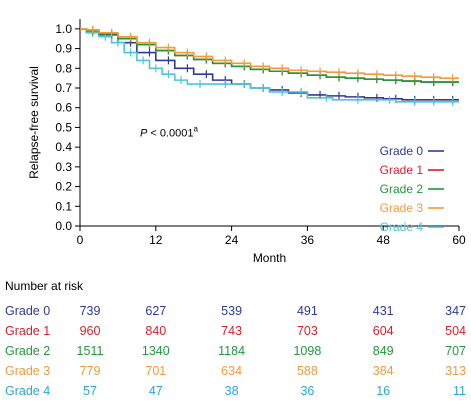  I want to click on risk-row-label: Grade 1, so click(28, 331).